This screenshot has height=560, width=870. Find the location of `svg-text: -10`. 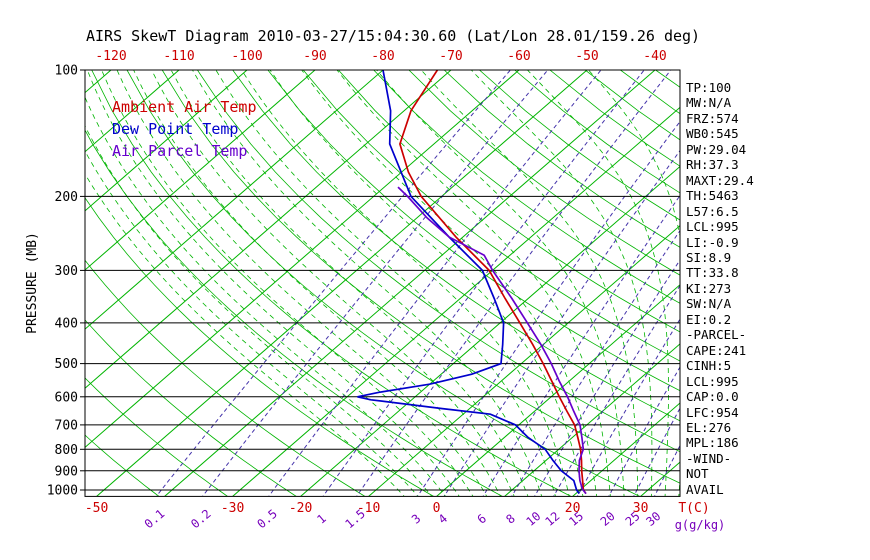

svg-text: -10 is located at coordinates (368, 508).